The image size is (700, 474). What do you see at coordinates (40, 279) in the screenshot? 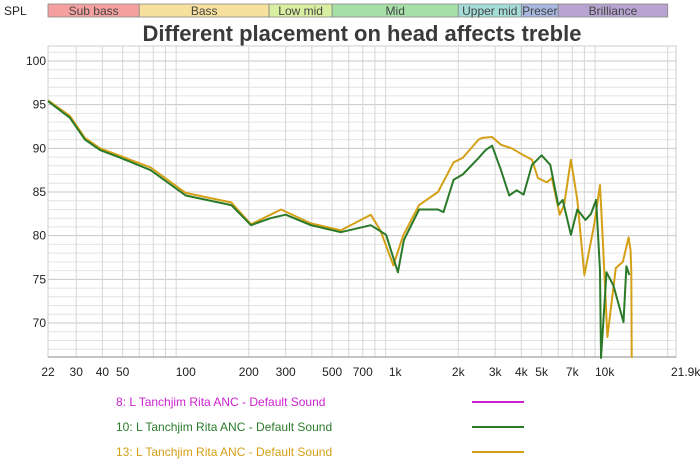
I see `y-tick-label: 75` at bounding box center [40, 279].